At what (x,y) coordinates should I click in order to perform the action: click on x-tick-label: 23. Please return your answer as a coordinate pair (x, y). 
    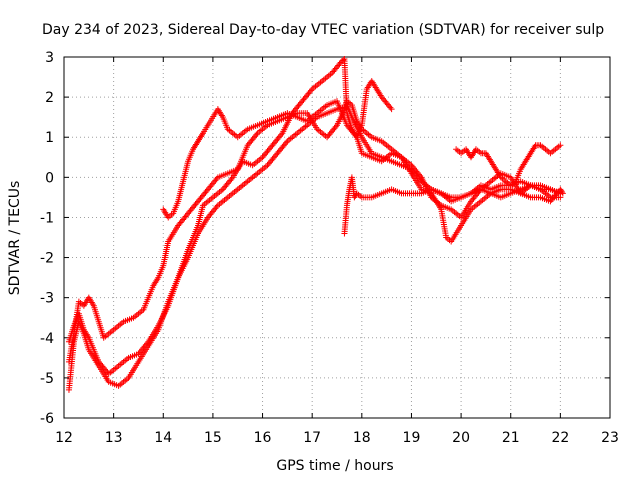
    Looking at the image, I should click on (610, 438).